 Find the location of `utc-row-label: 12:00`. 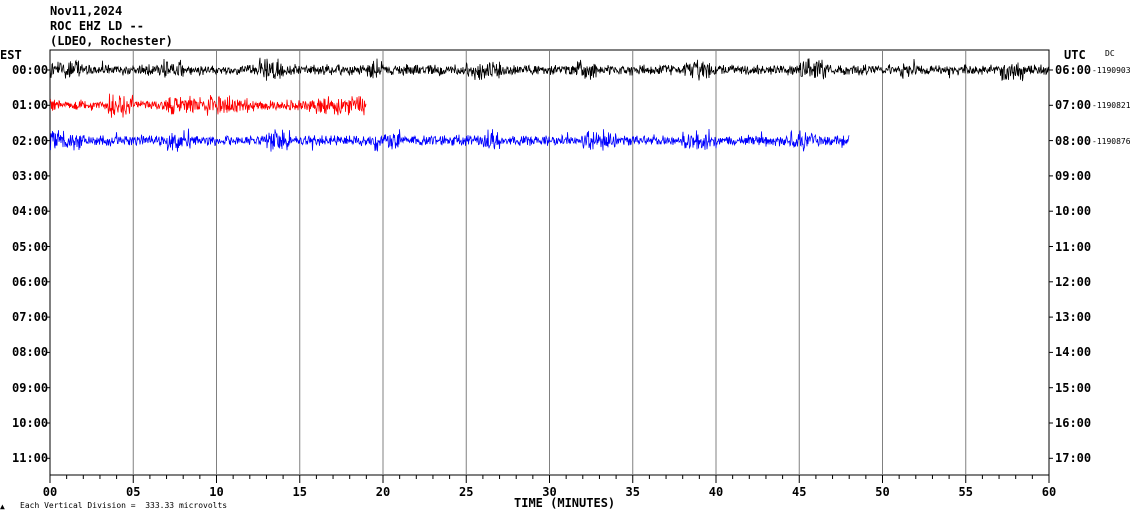

utc-row-label: 12:00 is located at coordinates (1073, 281).